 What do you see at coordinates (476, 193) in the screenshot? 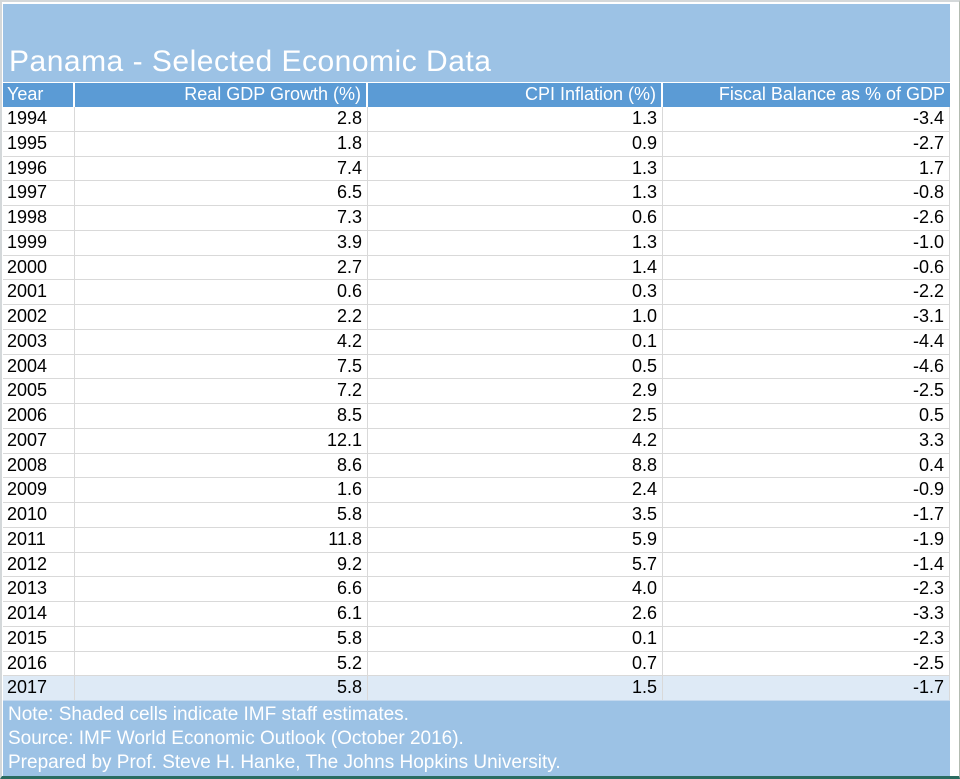
I see `table-row: 1997 6.5 1.3 -0.8` at bounding box center [476, 193].